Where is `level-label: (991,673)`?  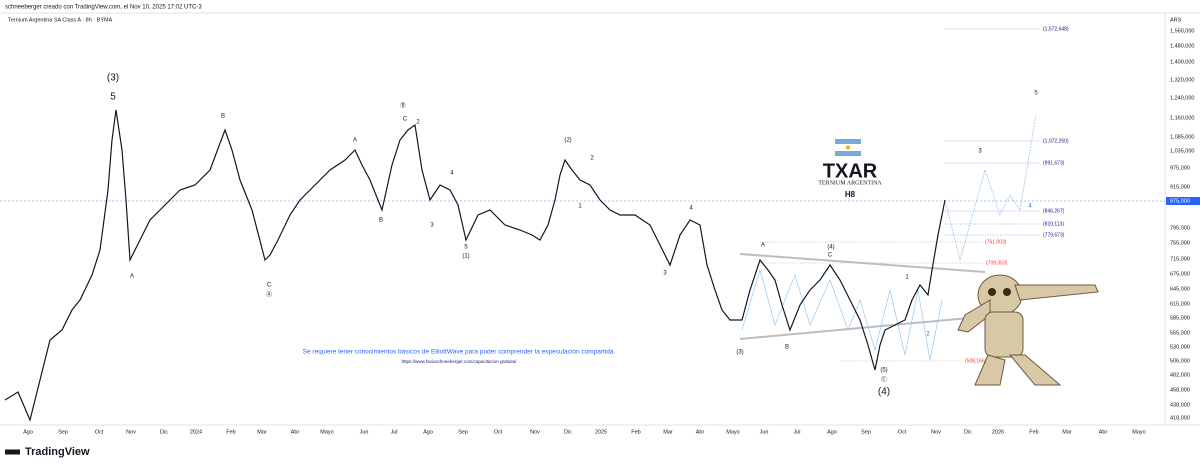 level-label: (991,673) is located at coordinates (1054, 163).